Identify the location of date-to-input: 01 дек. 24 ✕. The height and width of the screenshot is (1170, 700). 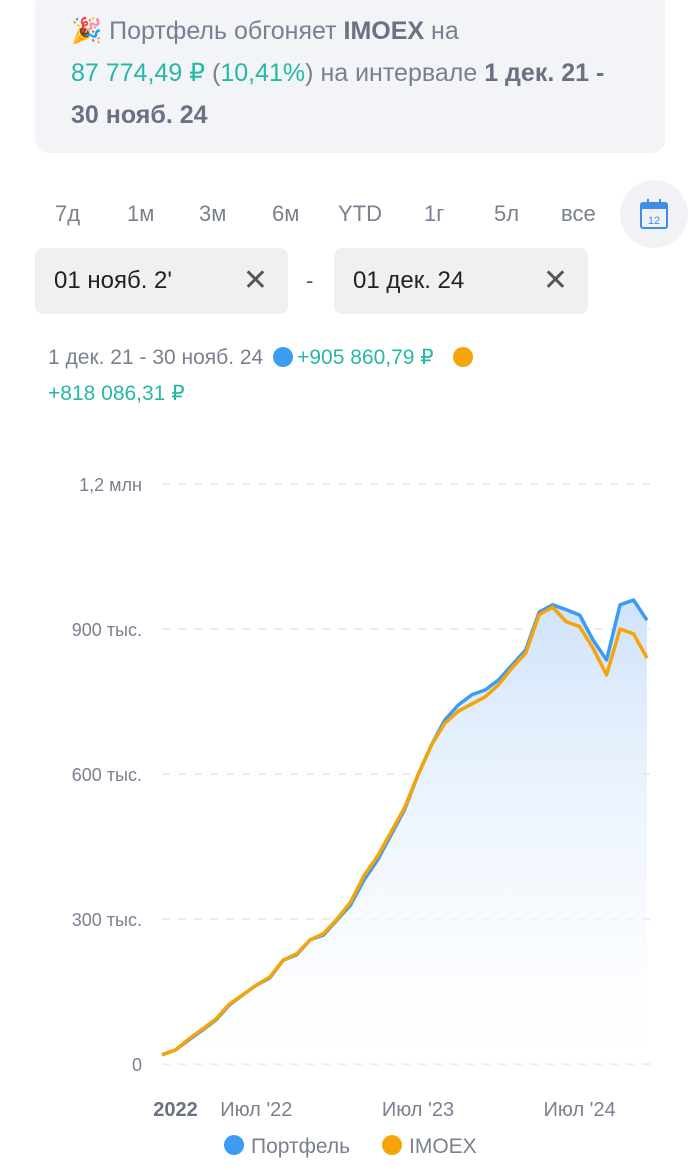
(461, 281).